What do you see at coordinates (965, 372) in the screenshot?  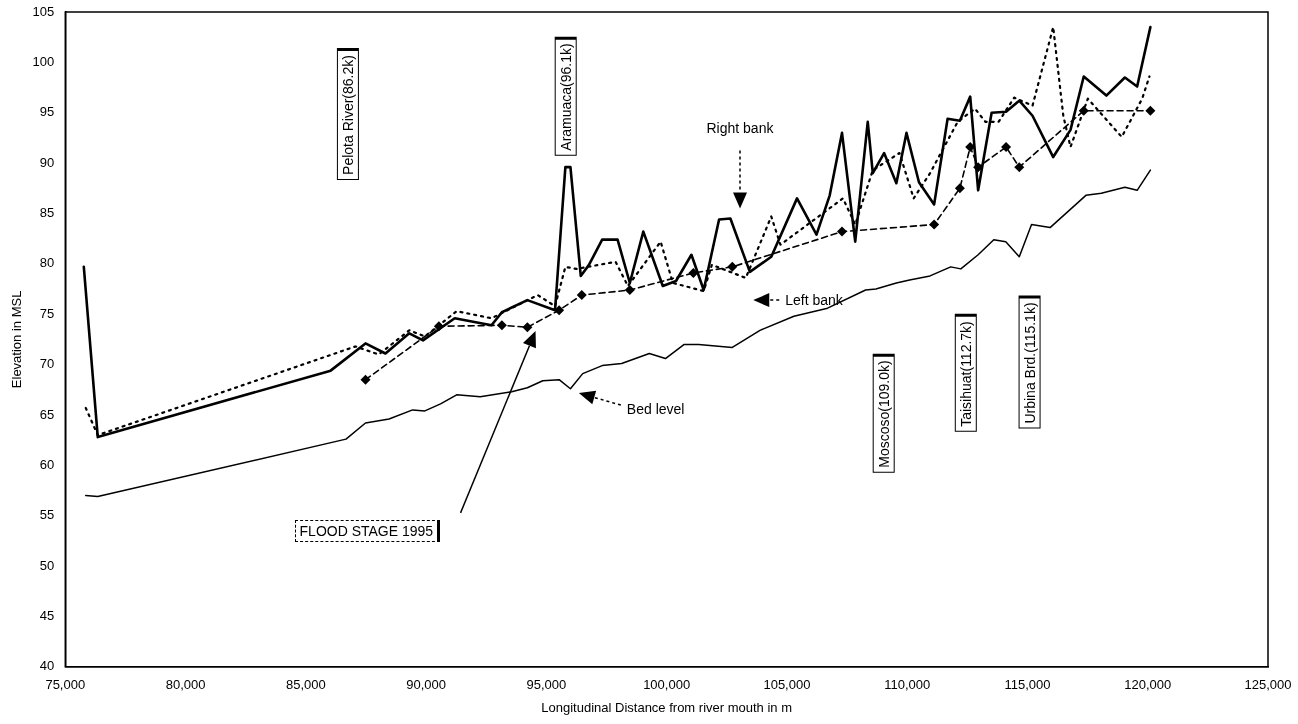 I see `annotation: Taisihuat(112.7k)` at bounding box center [965, 372].